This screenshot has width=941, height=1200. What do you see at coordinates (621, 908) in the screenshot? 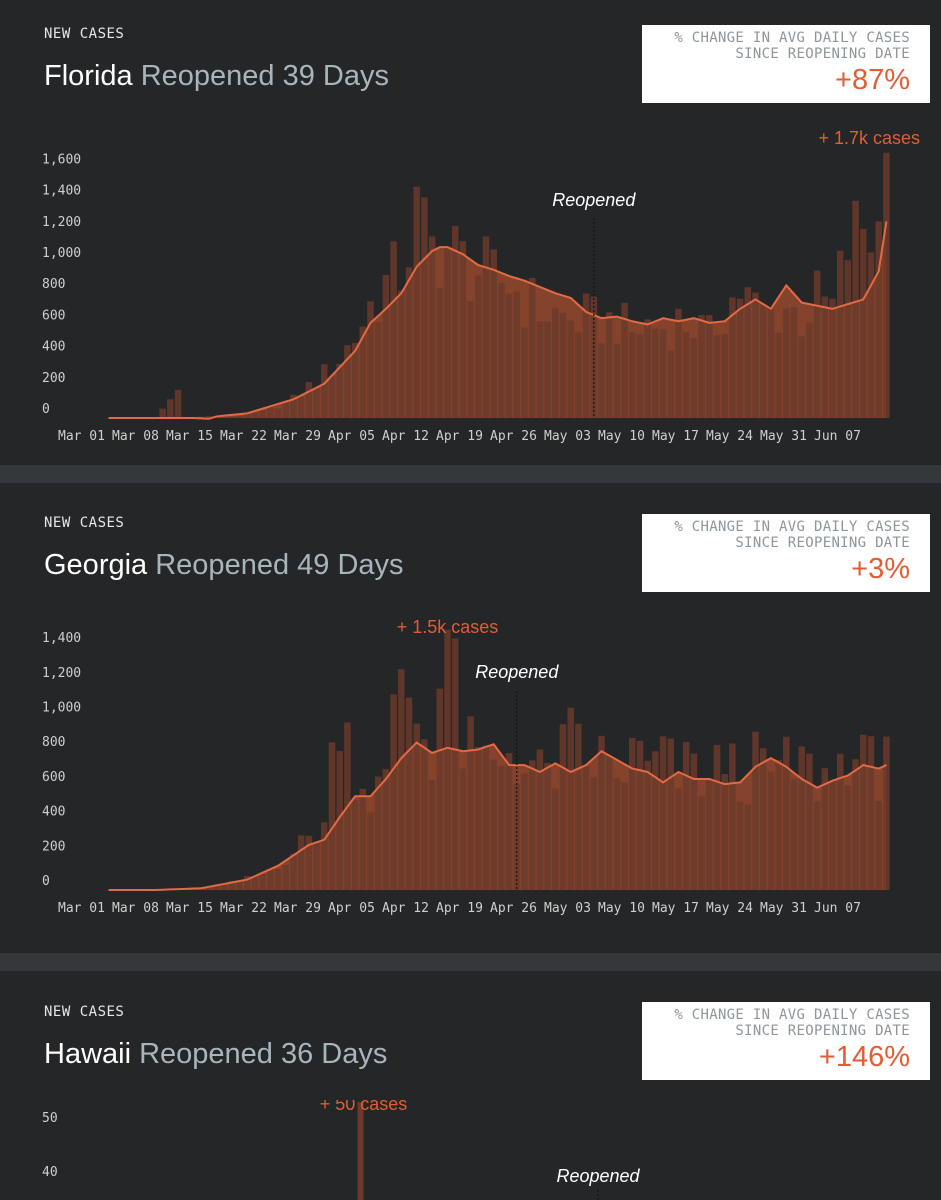
I see `x-tick-label: May 10` at bounding box center [621, 908].